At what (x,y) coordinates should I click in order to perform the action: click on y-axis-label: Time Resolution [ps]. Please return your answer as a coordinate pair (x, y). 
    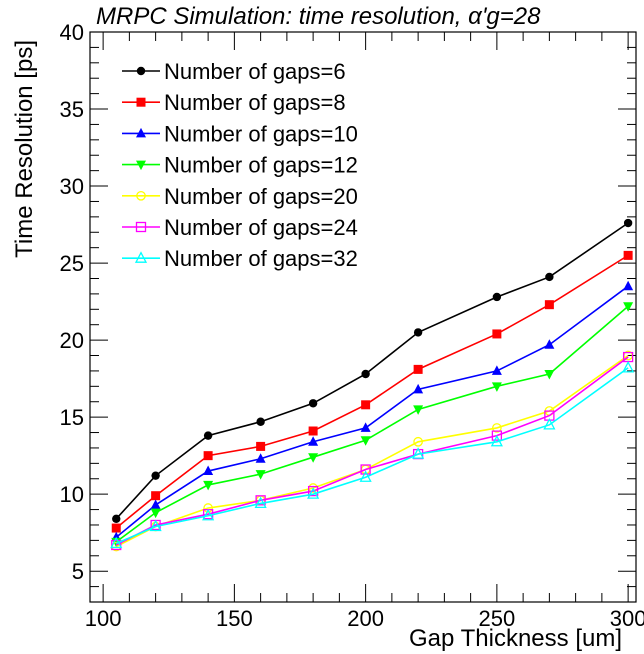
    Looking at the image, I should click on (24, 149).